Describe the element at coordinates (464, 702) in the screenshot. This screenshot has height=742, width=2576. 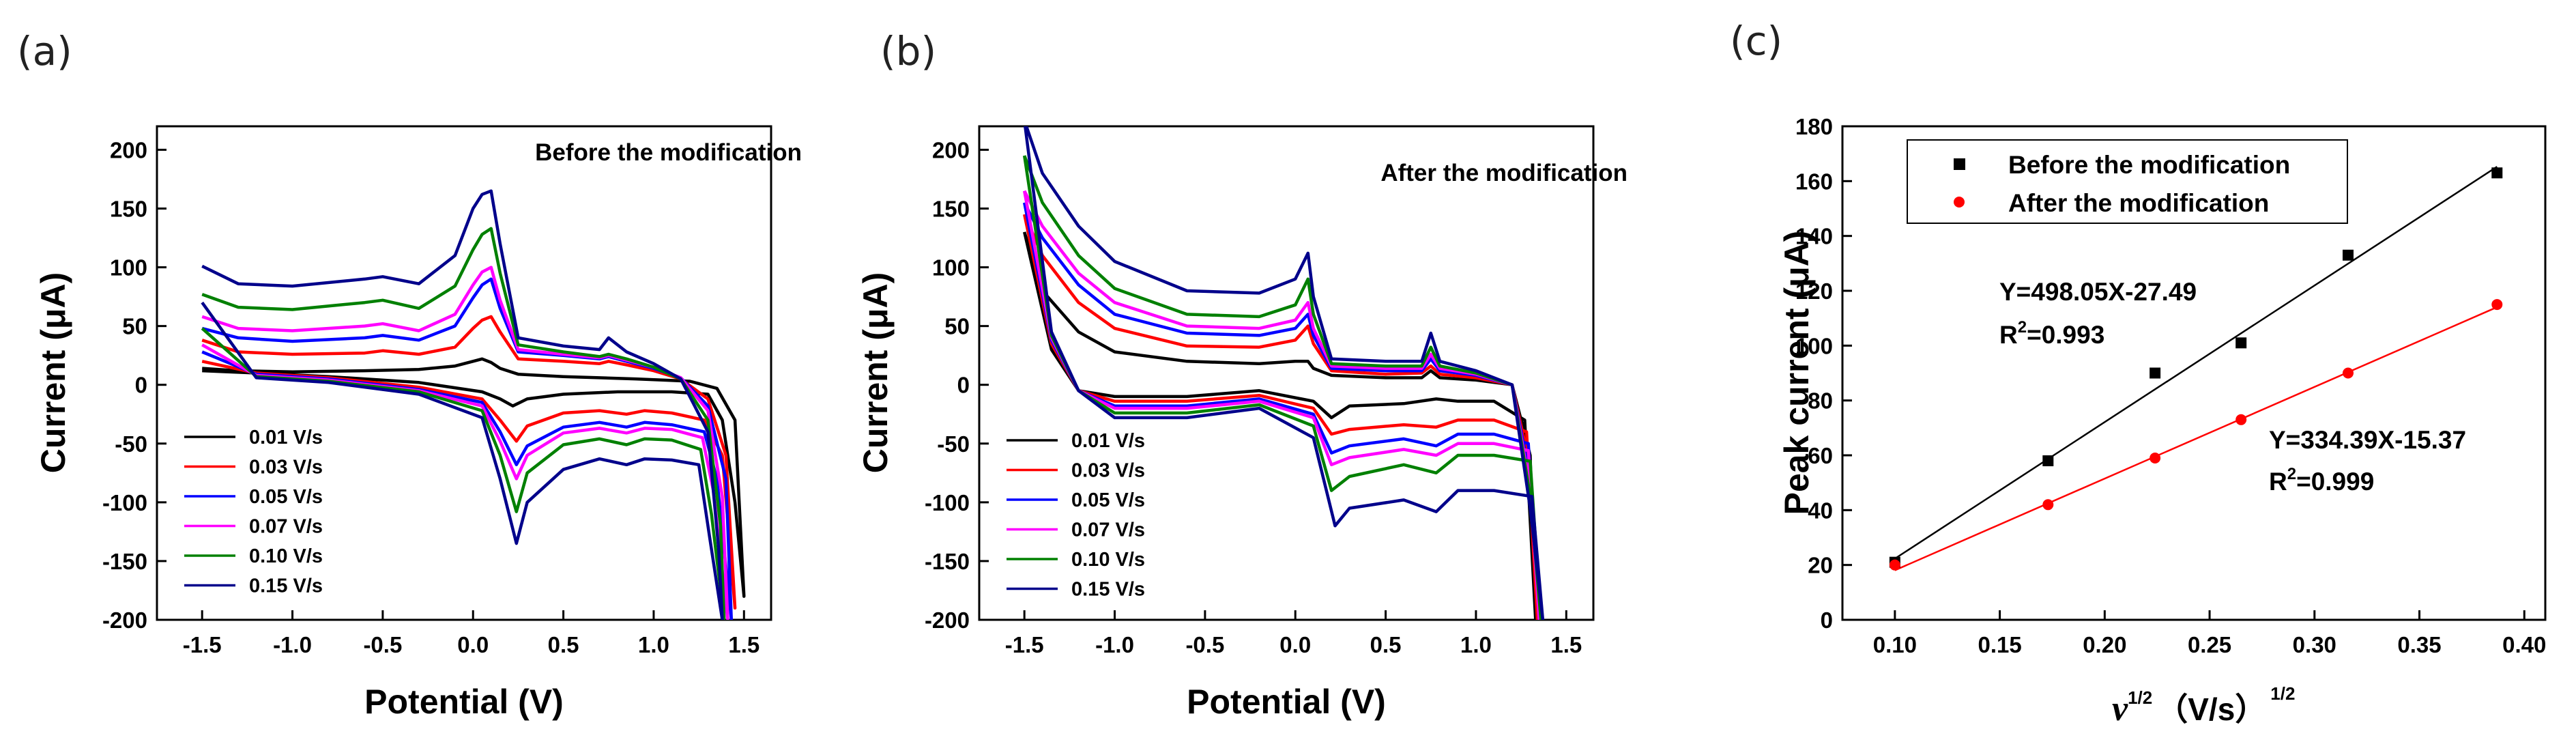
I see `x-axis-title-a: Potential (V)` at that location.